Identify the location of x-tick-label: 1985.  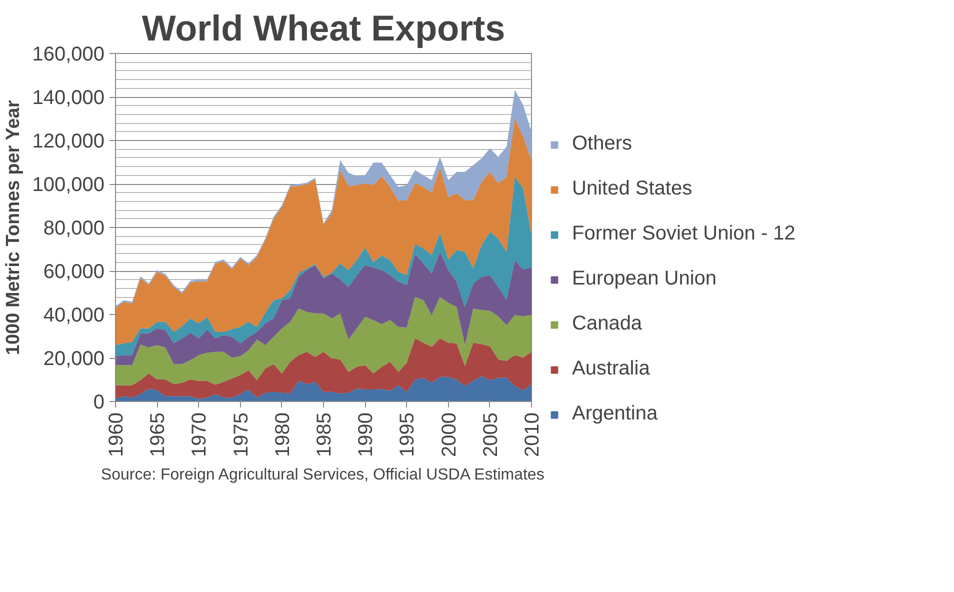
(325, 434).